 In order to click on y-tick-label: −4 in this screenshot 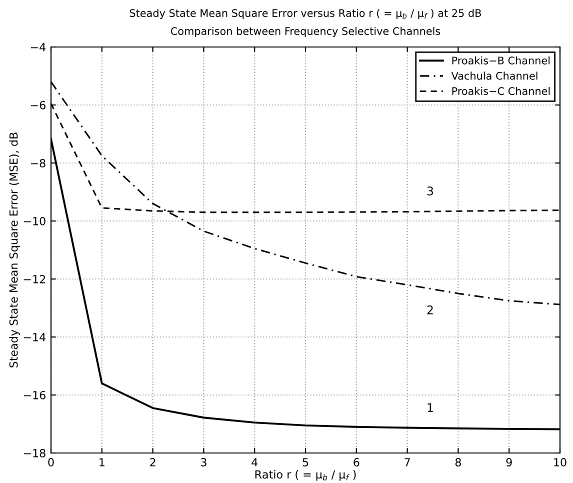, I will do `click(38, 47)`.